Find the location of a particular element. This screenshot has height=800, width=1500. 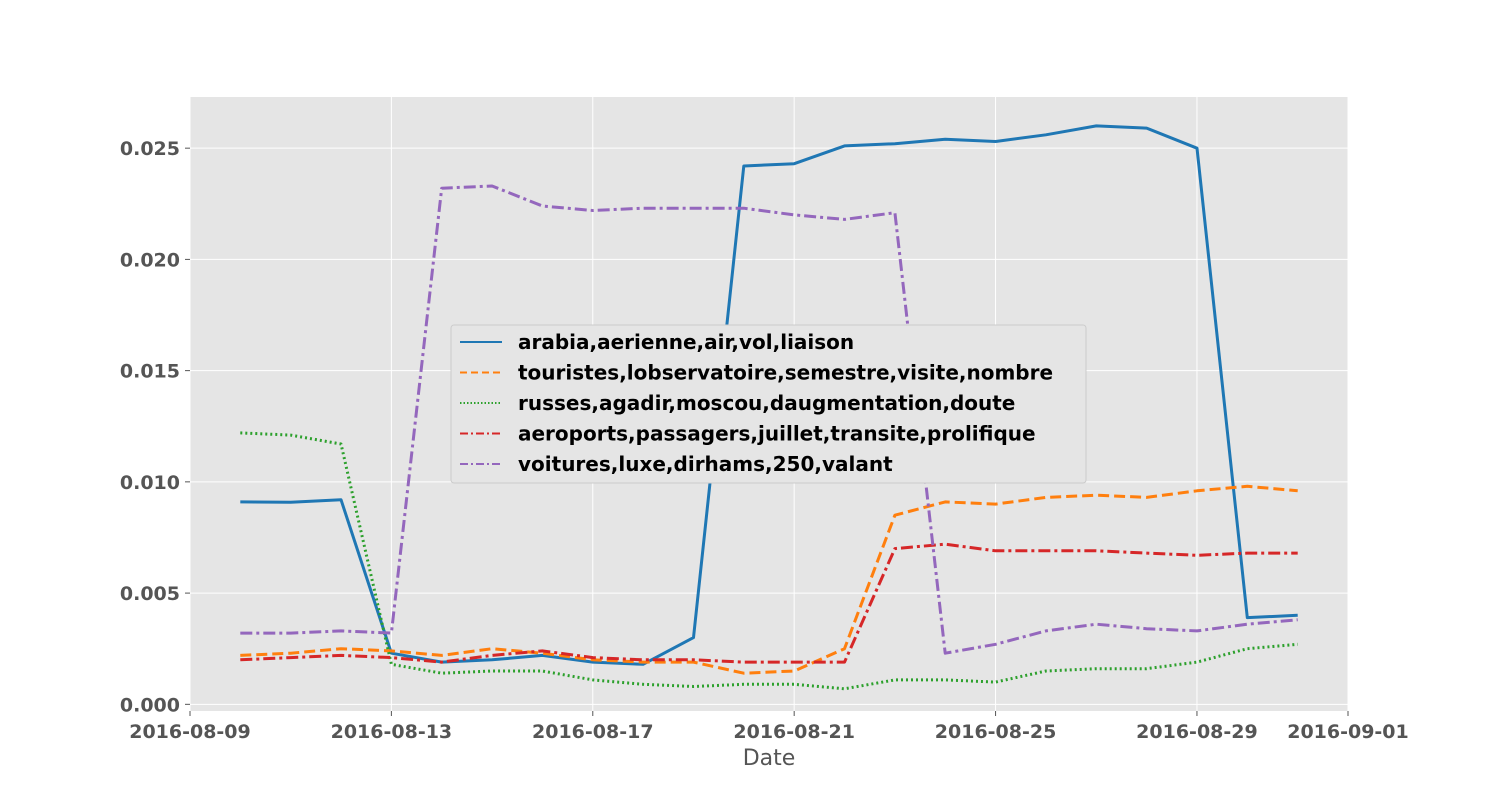

legend-label-3: russes,agadir,moscou,daugmentation,doute is located at coordinates (766, 403).